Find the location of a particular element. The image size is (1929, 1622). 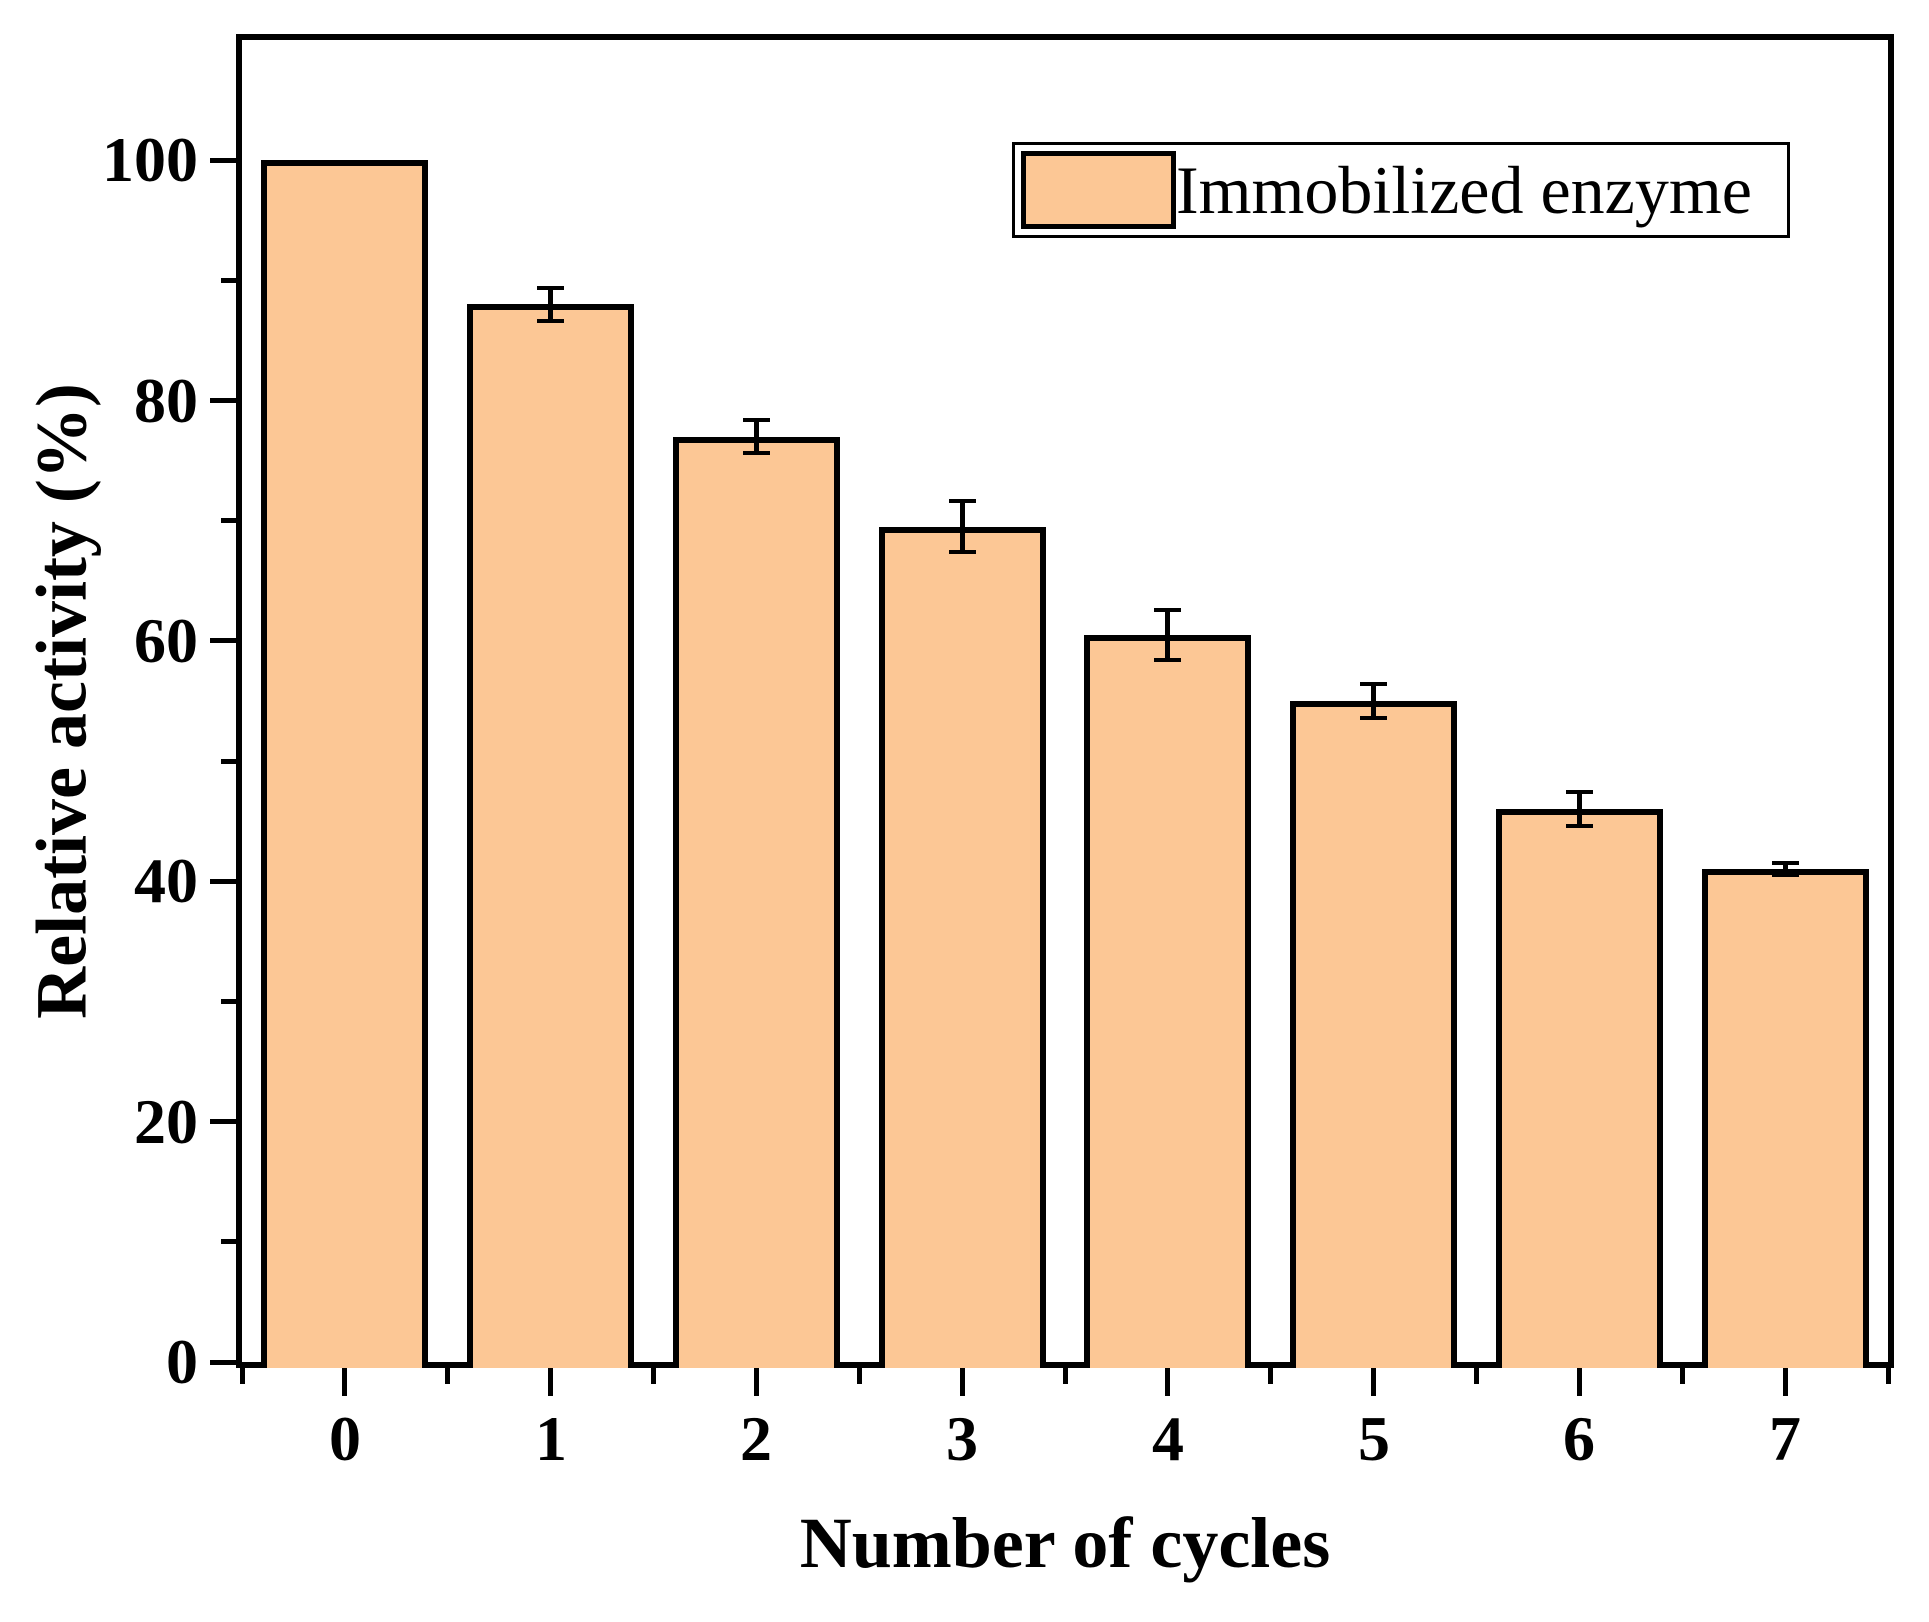

y-axis-title: Relative activity (%) is located at coordinates (61, 701).